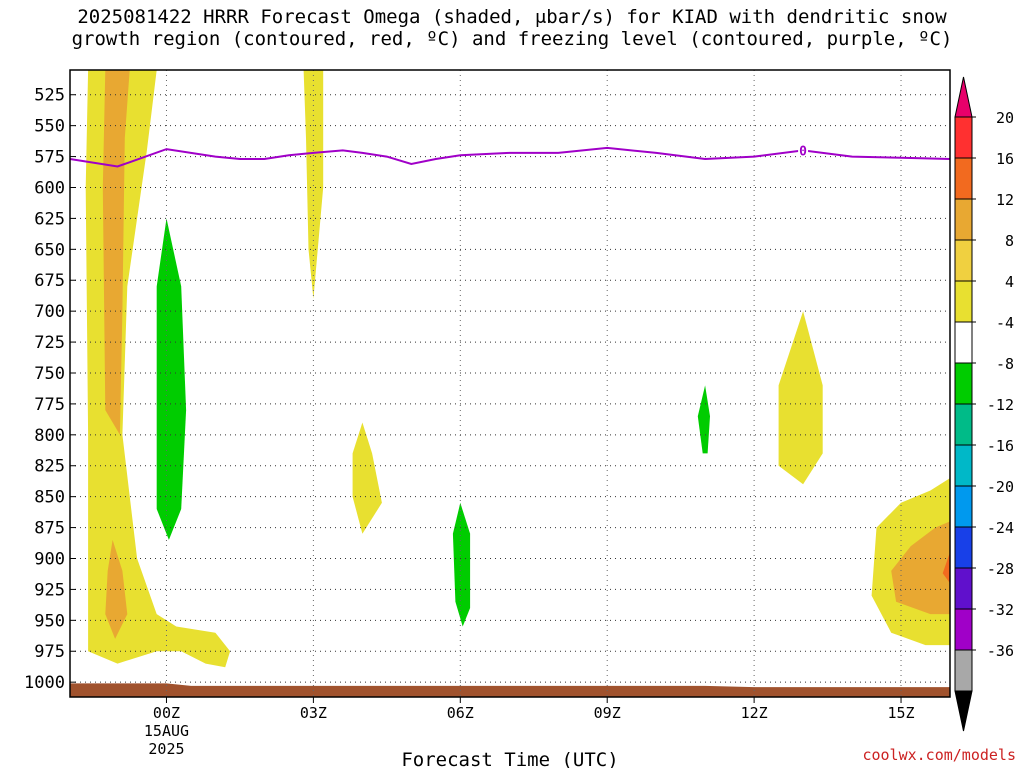 This screenshot has height=768, width=1024. Describe the element at coordinates (607, 713) in the screenshot. I see `x-tick-label-09Z: 09Z` at that location.